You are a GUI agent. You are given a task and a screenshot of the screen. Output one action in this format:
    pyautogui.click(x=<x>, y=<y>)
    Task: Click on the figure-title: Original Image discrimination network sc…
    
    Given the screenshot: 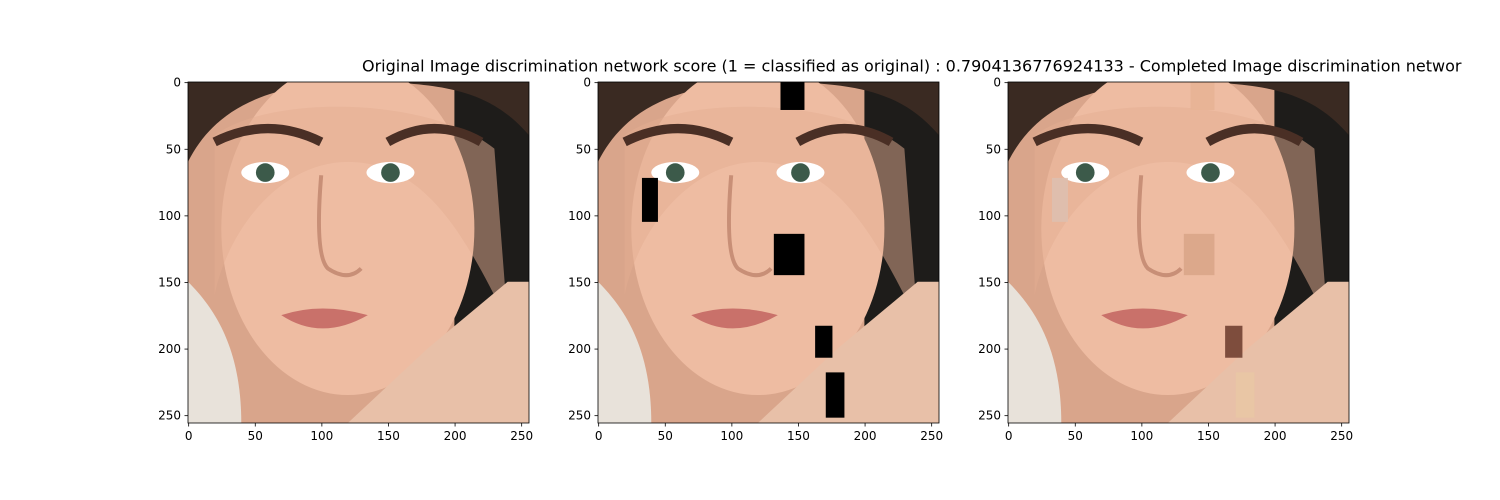 What is the action you would take?
    pyautogui.click(x=912, y=66)
    